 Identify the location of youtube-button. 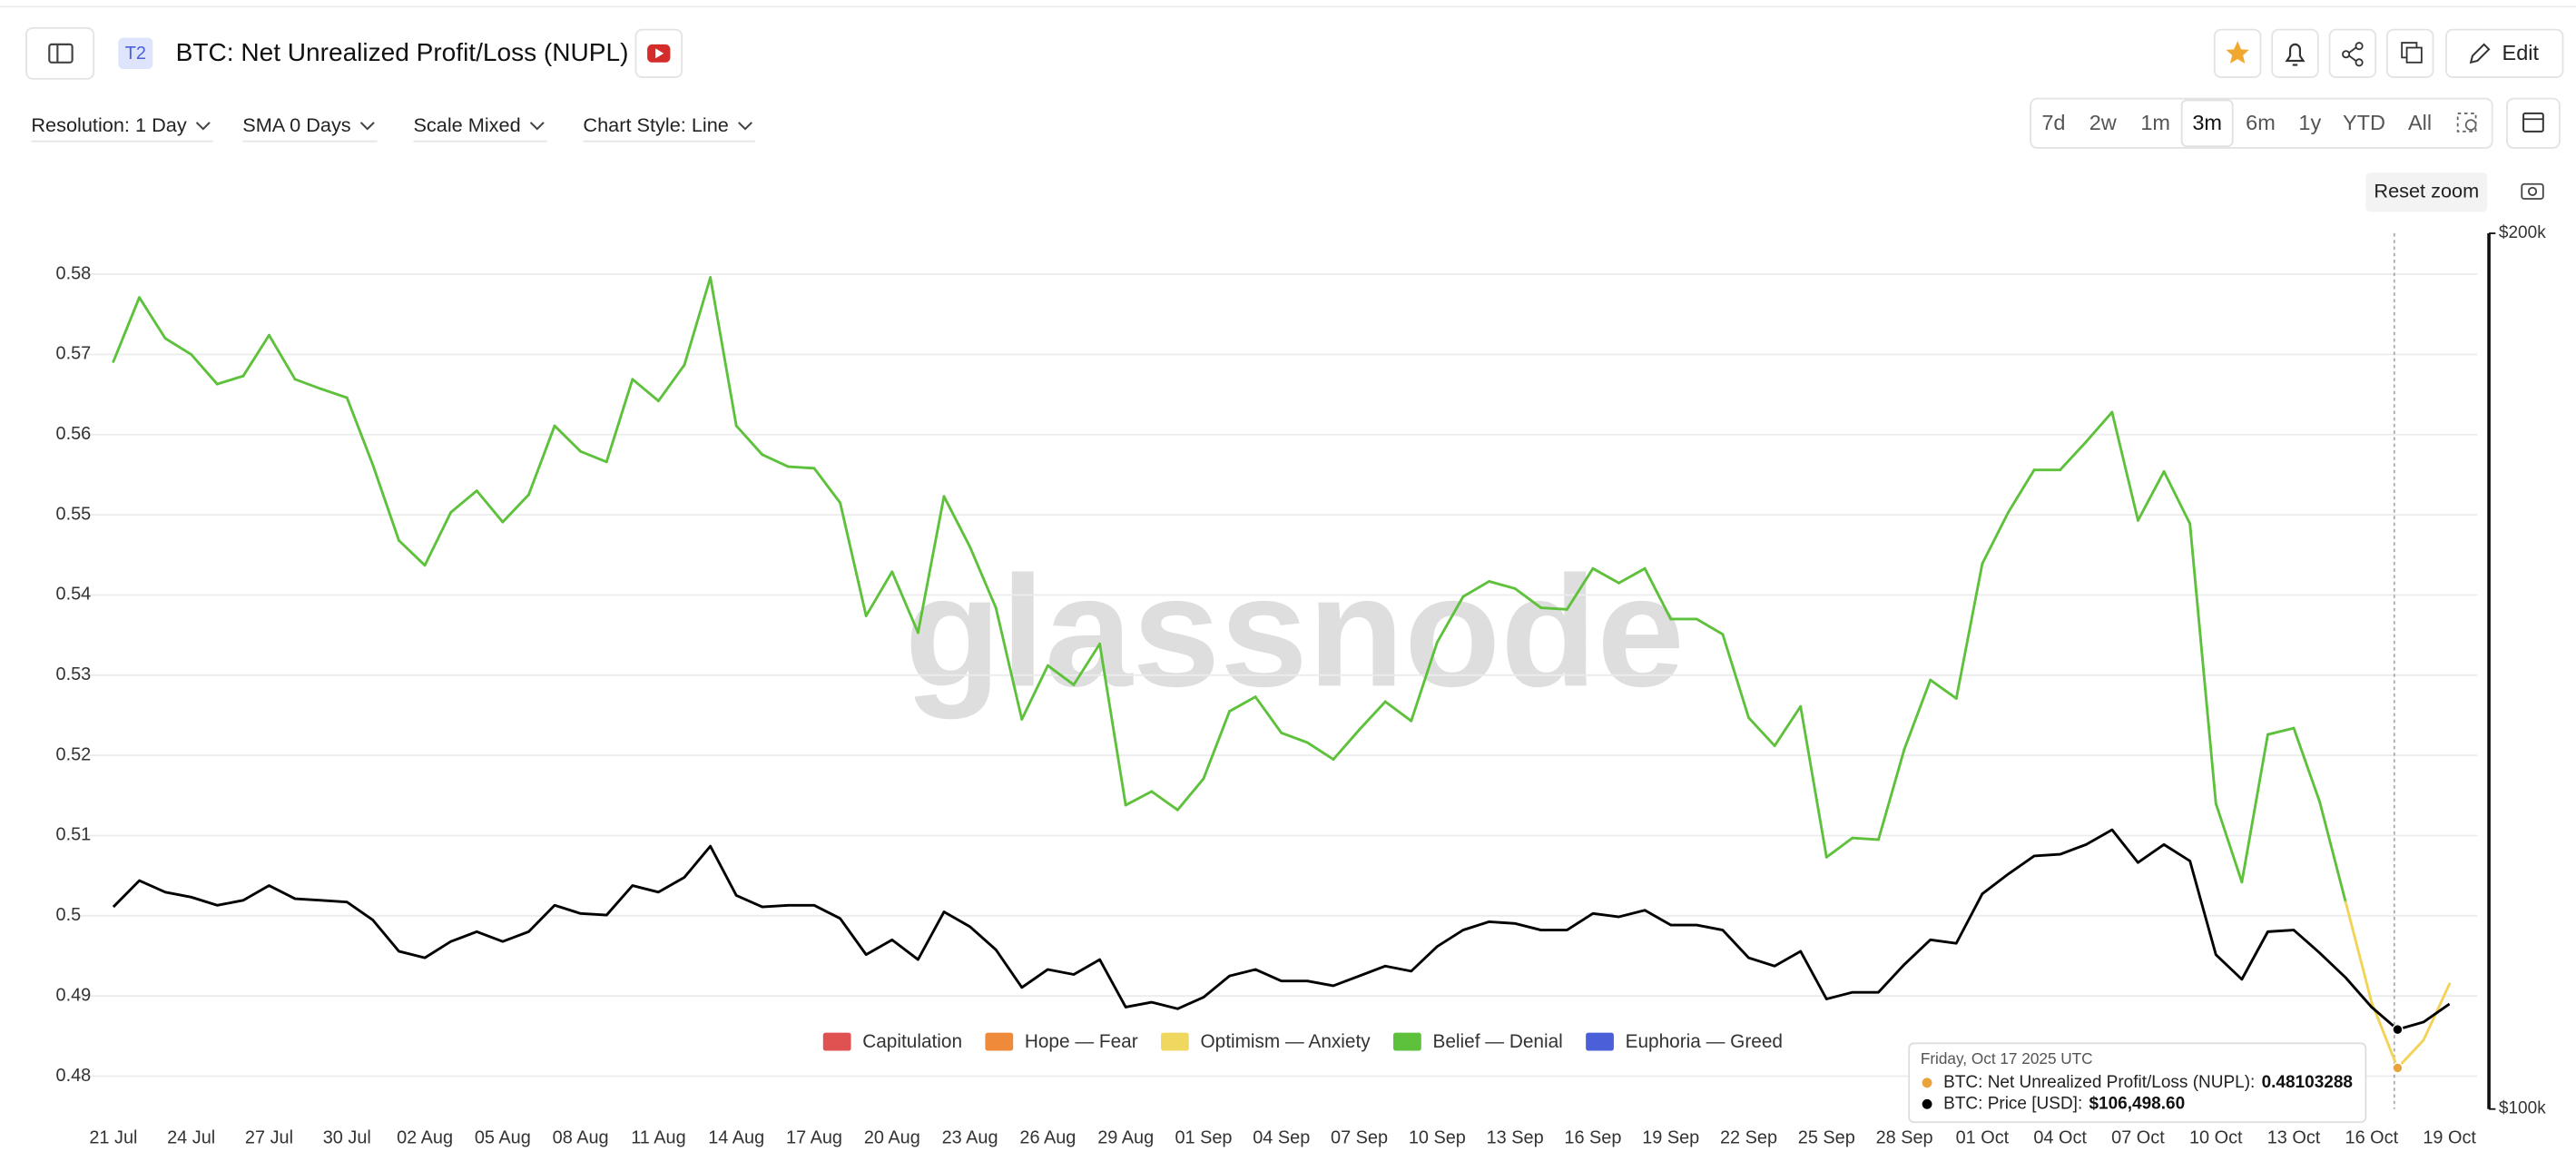
(658, 53).